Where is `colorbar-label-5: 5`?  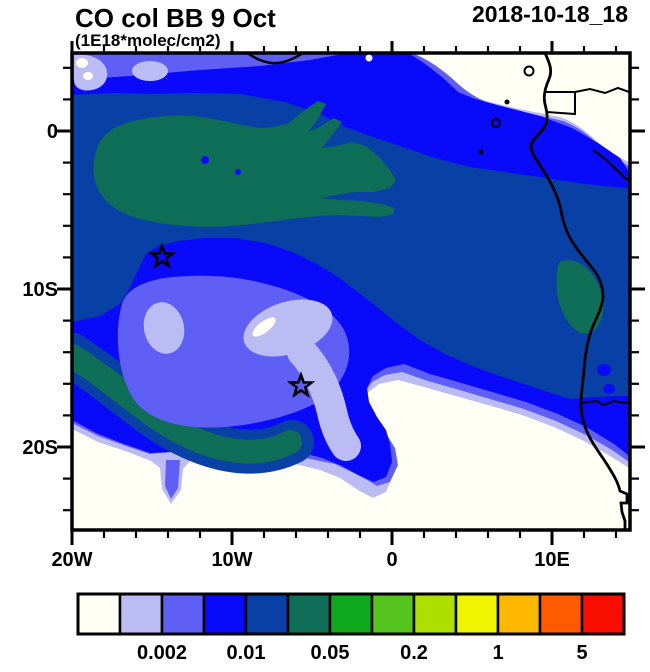
colorbar-label-5: 5 is located at coordinates (581, 653).